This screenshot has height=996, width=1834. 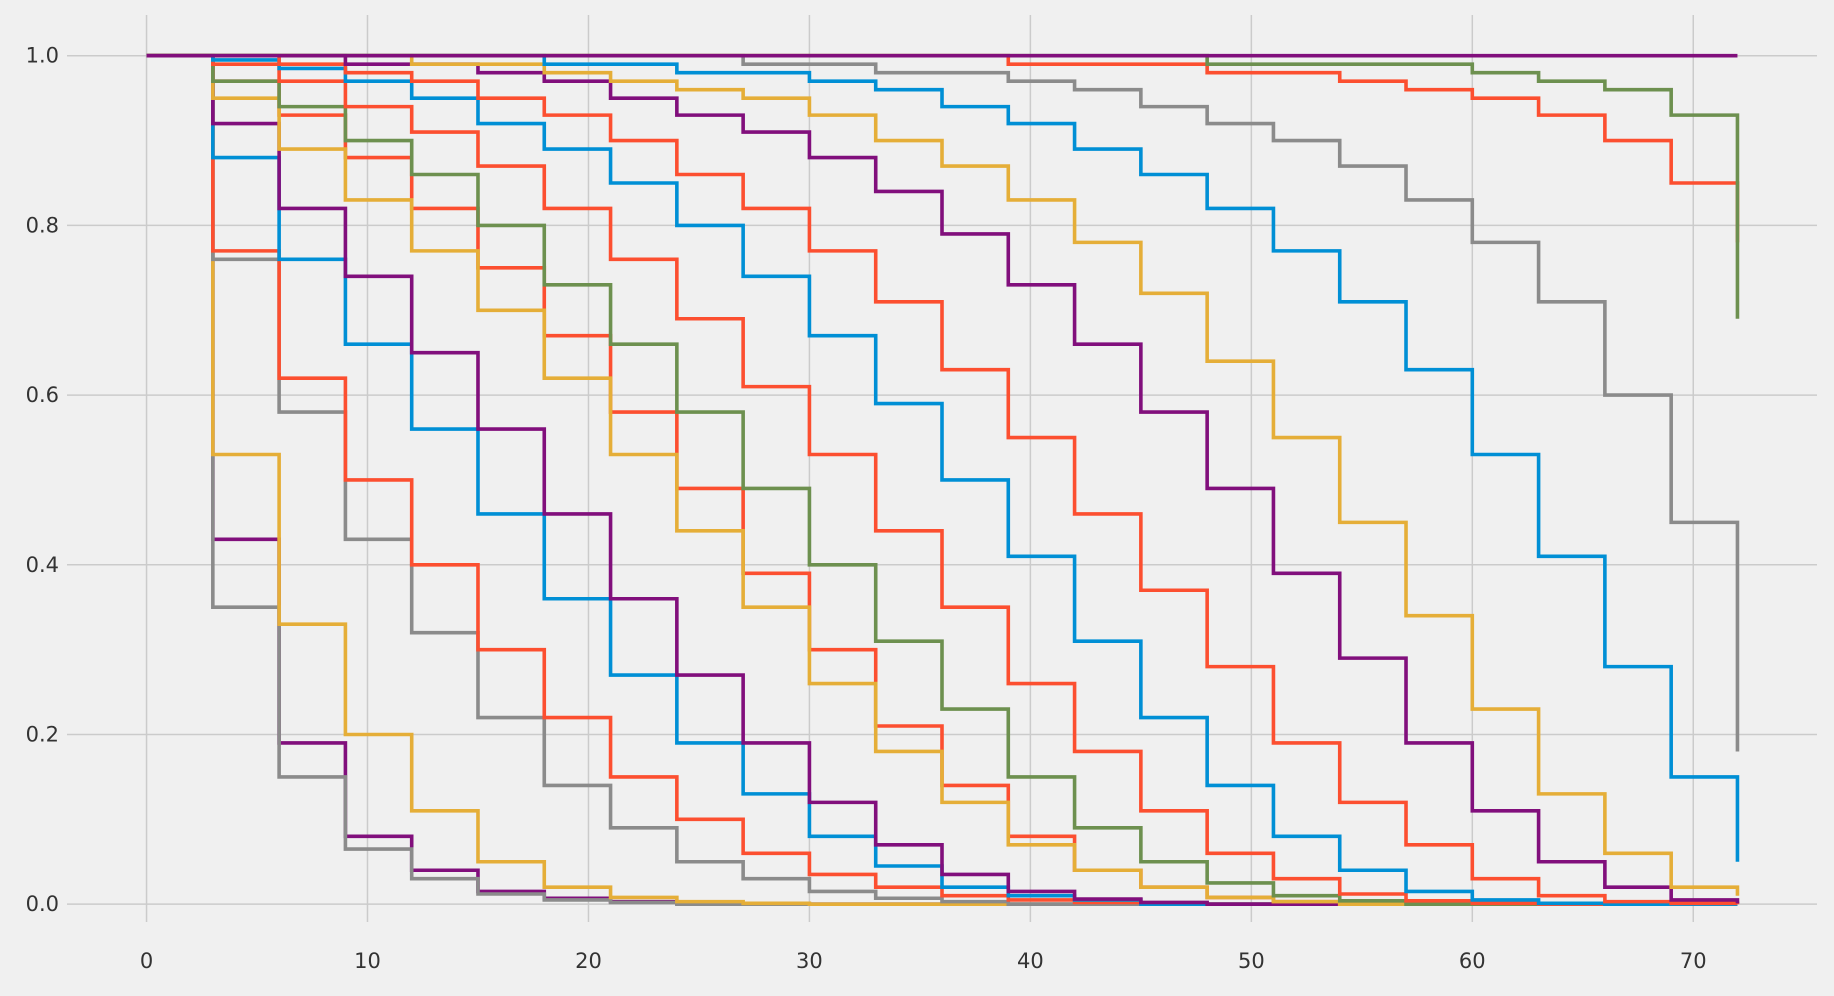 I want to click on x-tick-label: 30, so click(x=809, y=961).